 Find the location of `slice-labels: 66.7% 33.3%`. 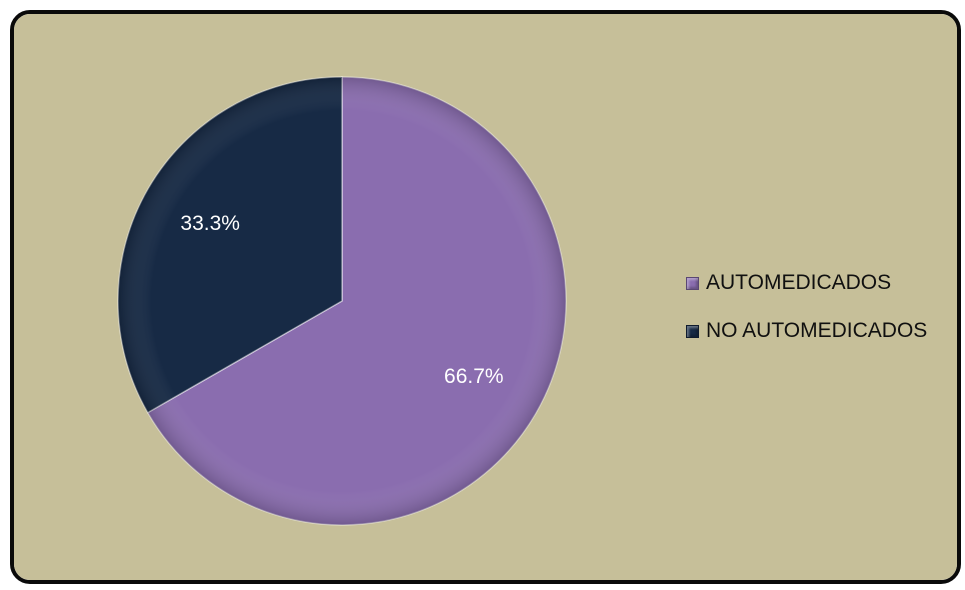

slice-labels: 66.7% 33.3% is located at coordinates (341, 300).